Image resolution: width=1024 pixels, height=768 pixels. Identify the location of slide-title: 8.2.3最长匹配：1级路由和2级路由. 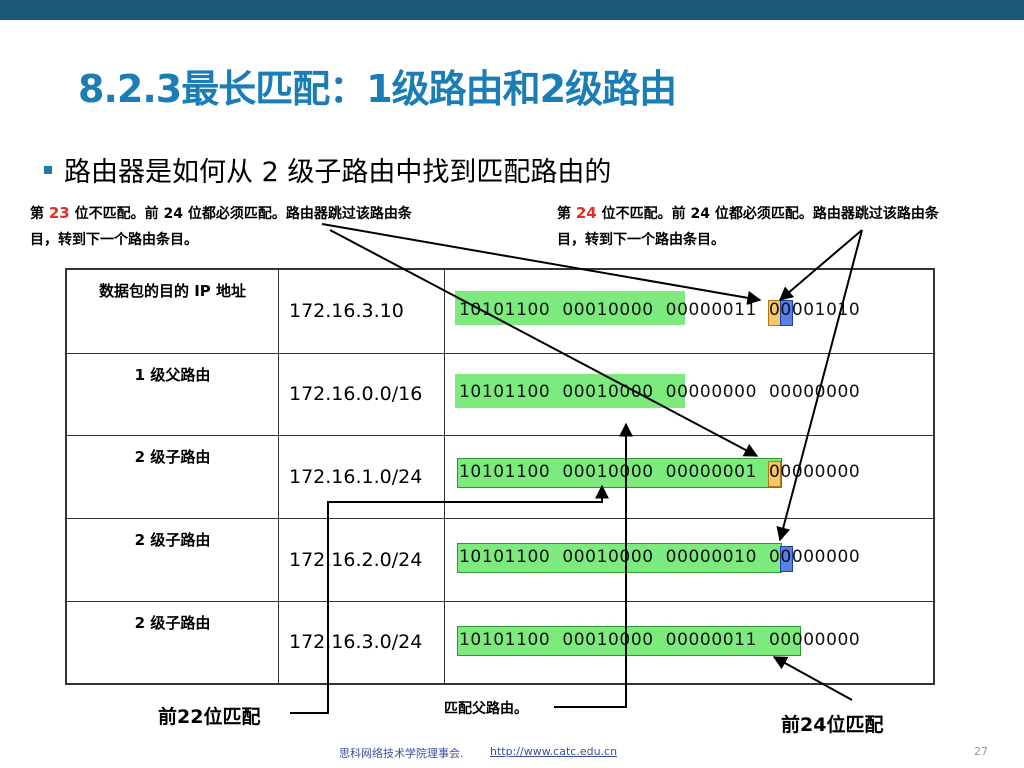
(377, 89).